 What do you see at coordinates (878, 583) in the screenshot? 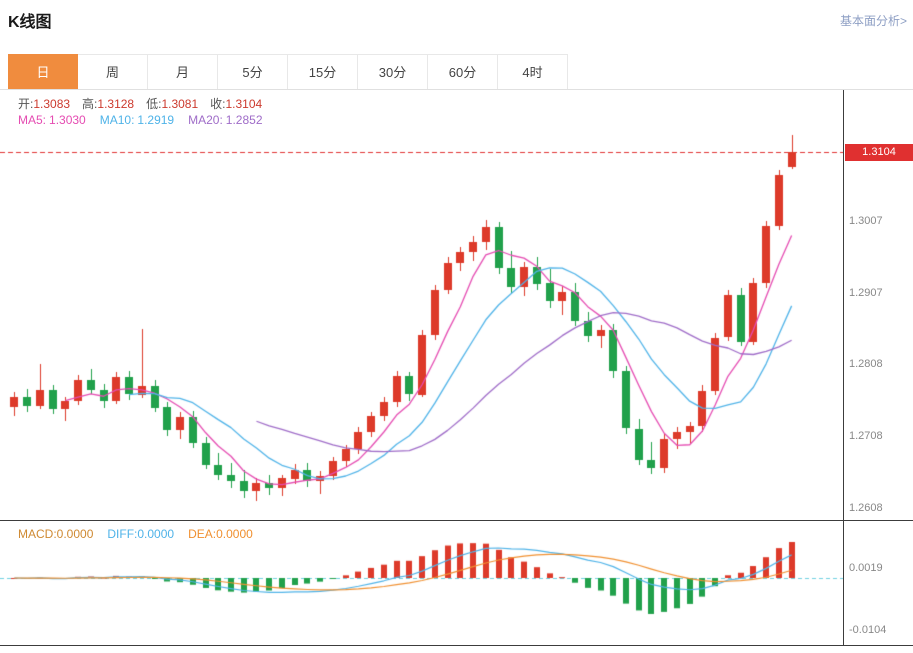
I see `macd-axis: 0.0019 -0.0104` at bounding box center [878, 583].